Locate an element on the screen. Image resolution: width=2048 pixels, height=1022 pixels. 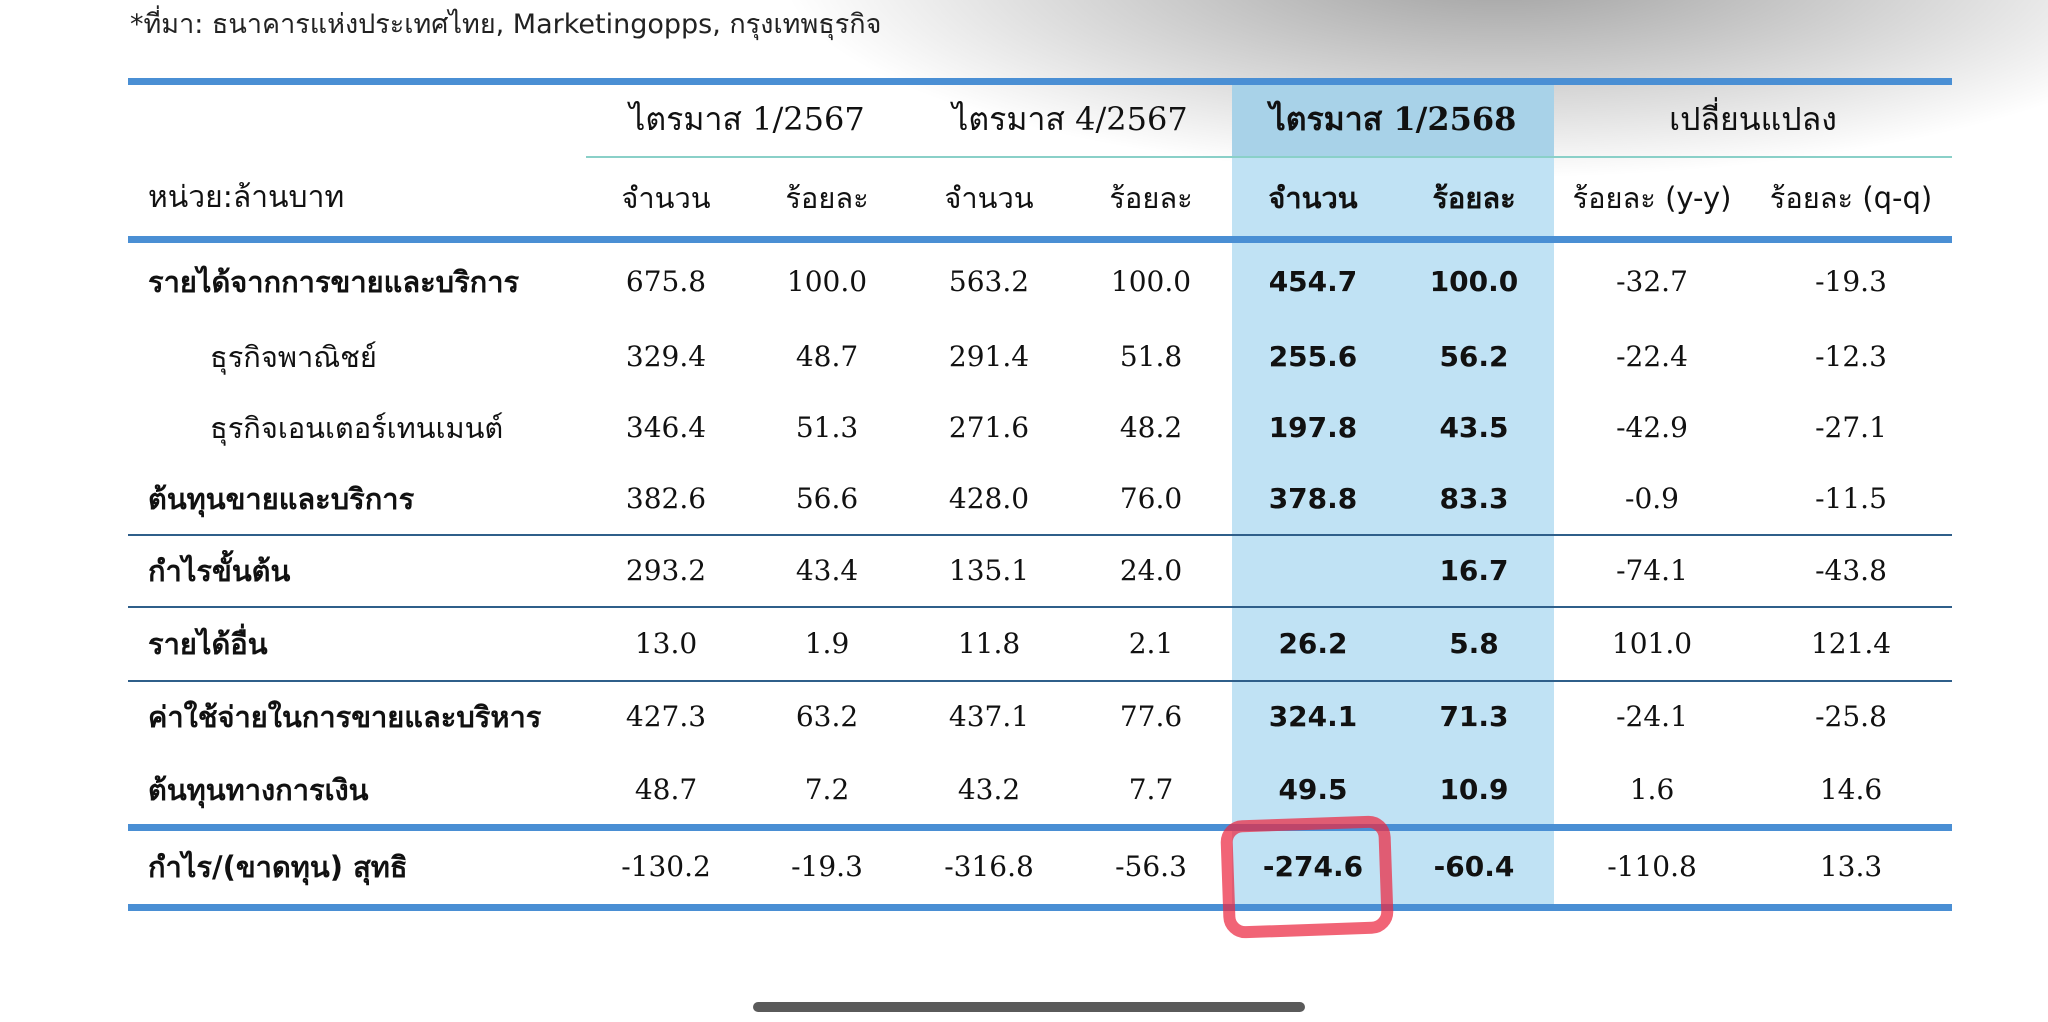
table-cell: -316.8 is located at coordinates (989, 866).